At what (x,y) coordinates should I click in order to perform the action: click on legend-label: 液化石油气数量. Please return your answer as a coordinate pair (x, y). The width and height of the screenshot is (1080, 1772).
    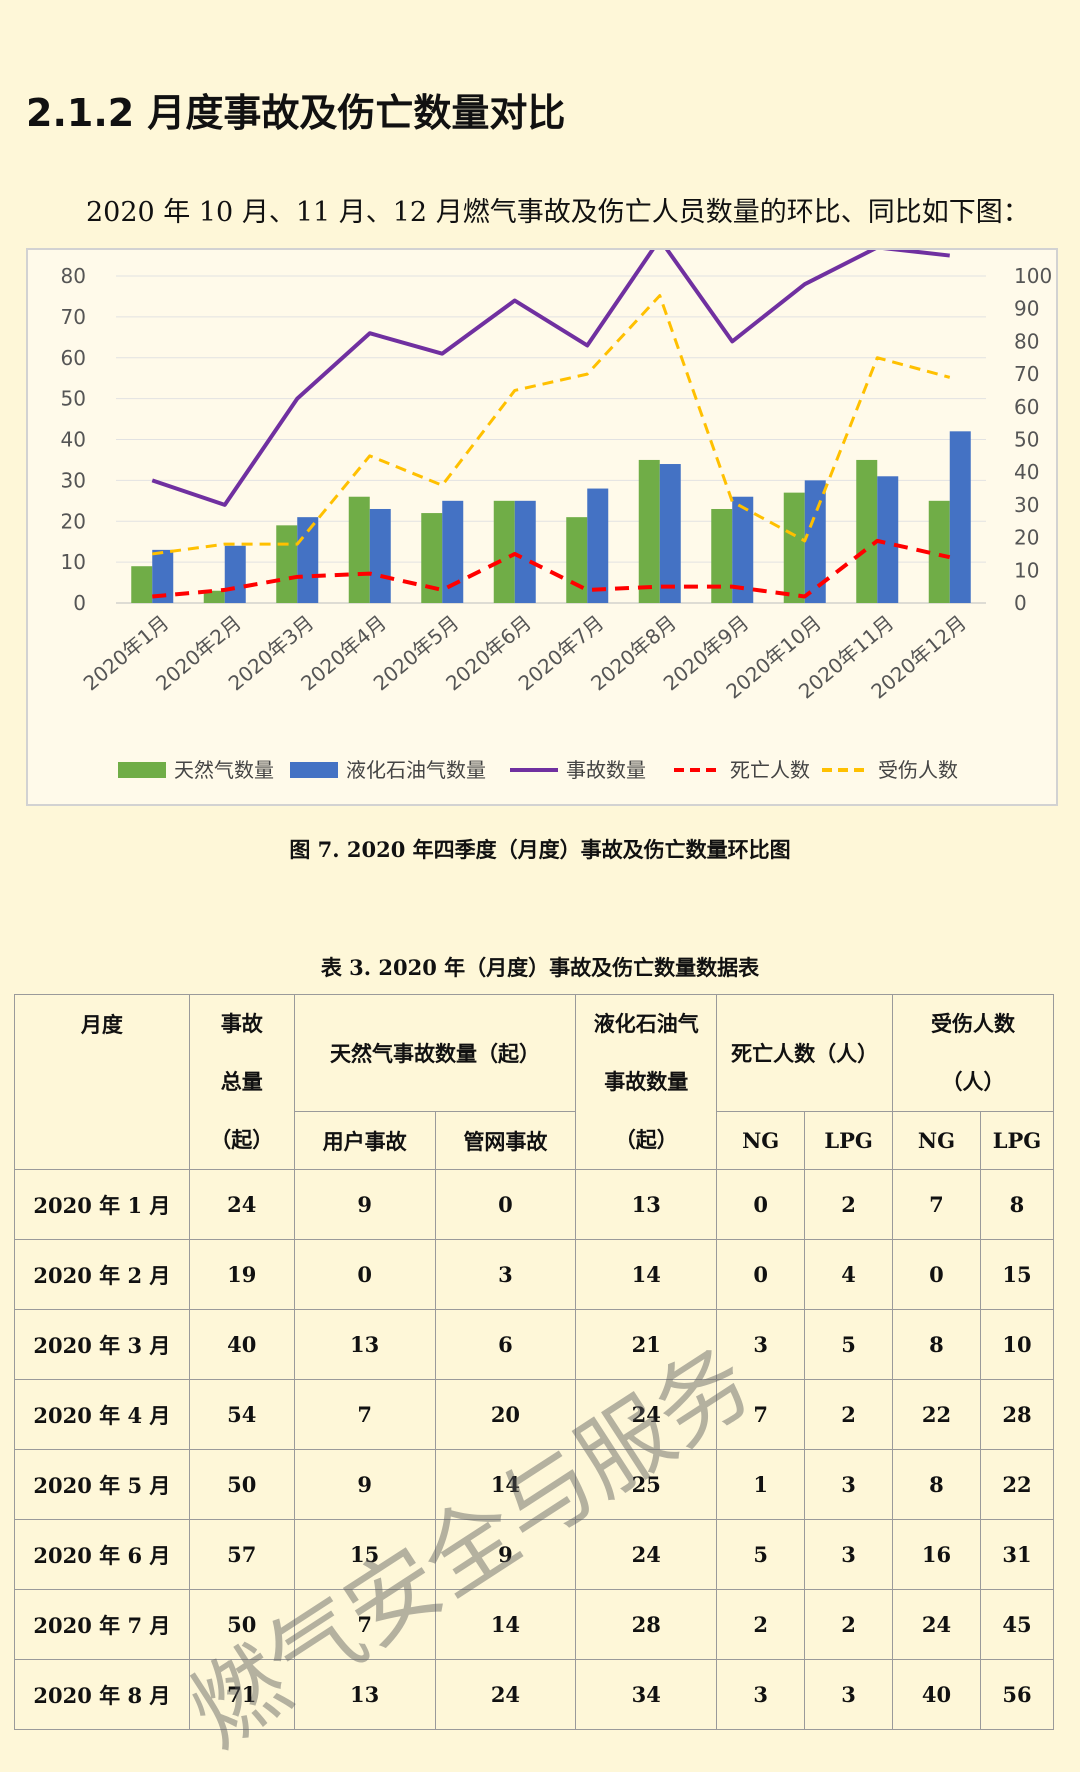
    Looking at the image, I should click on (416, 770).